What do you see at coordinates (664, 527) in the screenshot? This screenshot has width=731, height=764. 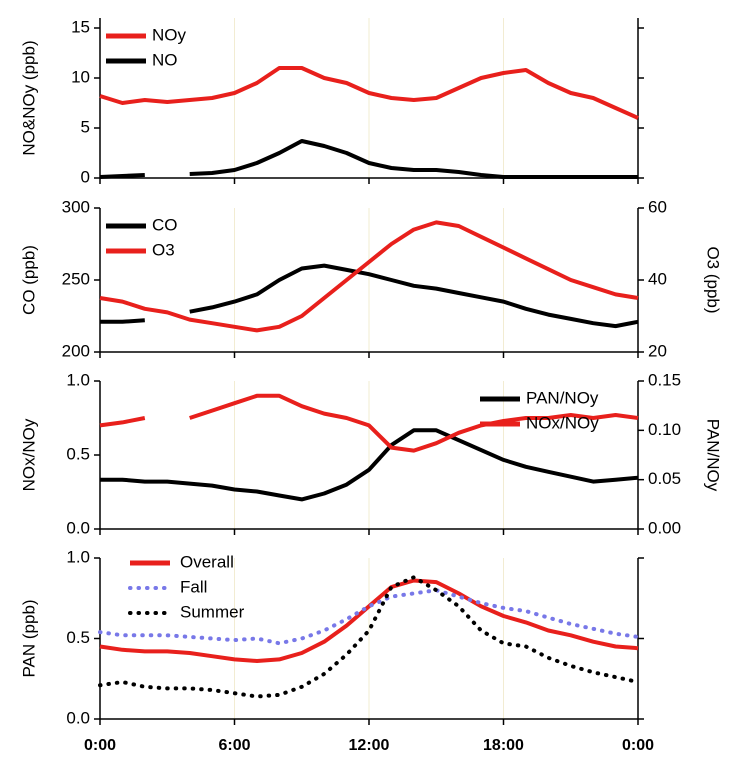 I see `y2-tick-label: 0.00` at bounding box center [664, 527].